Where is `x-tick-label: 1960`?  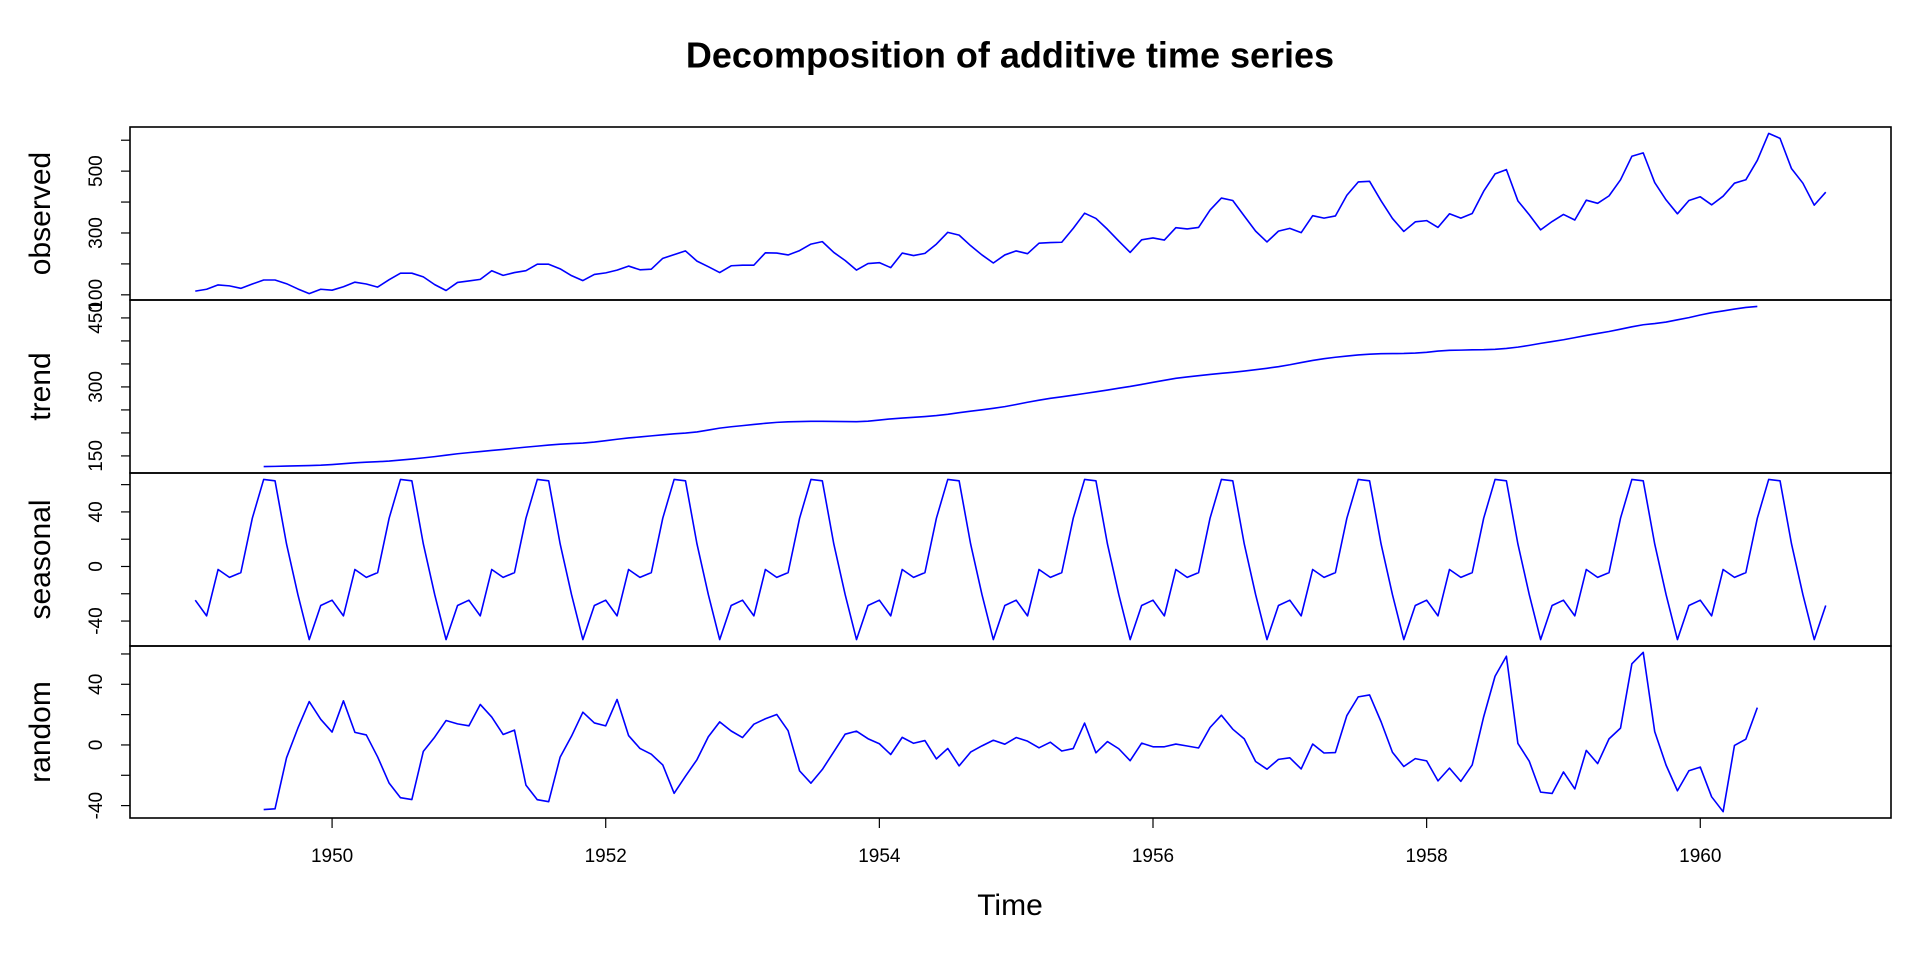
x-tick-label: 1960 is located at coordinates (1700, 856).